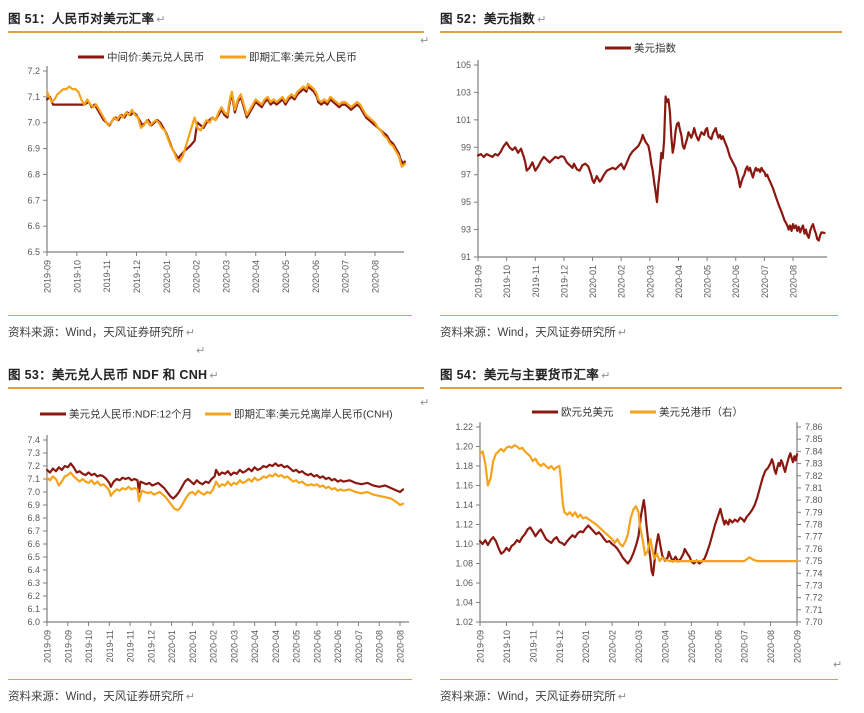 The height and width of the screenshot is (713, 864). I want to click on svg-text: 即期汇率:美元兑离岸人民币(CNH), so click(313, 414).